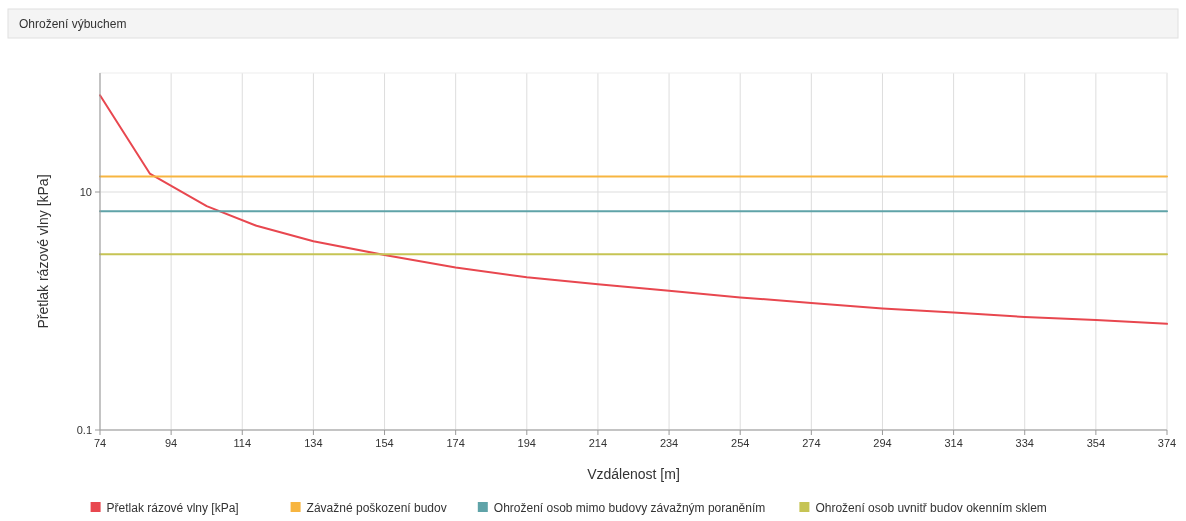 The image size is (1186, 521). I want to click on chart-title: Ohrožení výbuchem, so click(73, 24).